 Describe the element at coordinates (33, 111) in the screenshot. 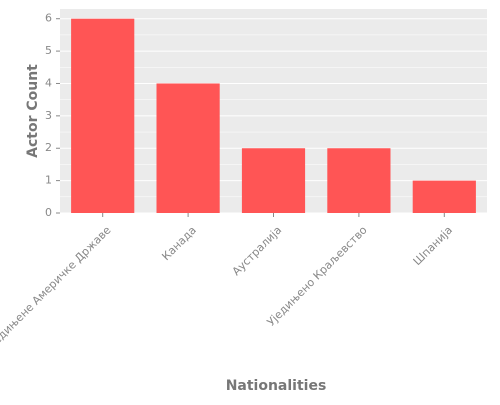

I see `y-axis-label: Actor Count` at that location.